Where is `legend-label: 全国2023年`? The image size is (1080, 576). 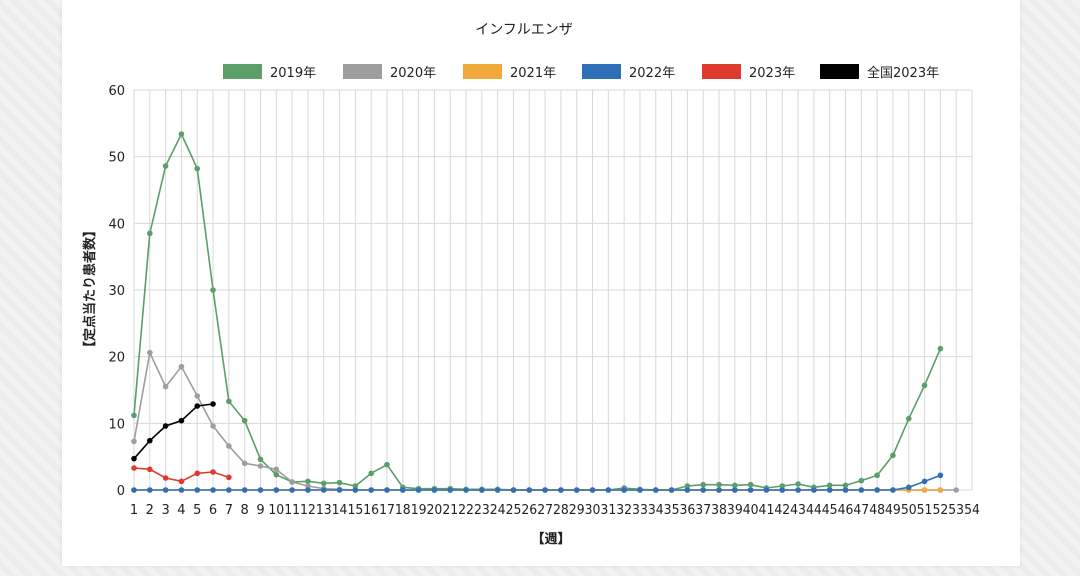 legend-label: 全国2023年 is located at coordinates (903, 73).